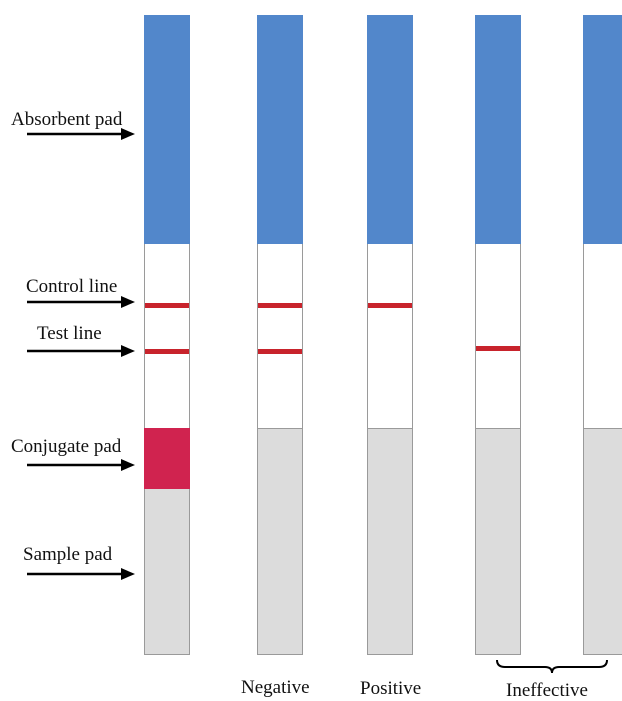 The height and width of the screenshot is (701, 622). Describe the element at coordinates (547, 690) in the screenshot. I see `label-ineffective: Ineffective` at that location.